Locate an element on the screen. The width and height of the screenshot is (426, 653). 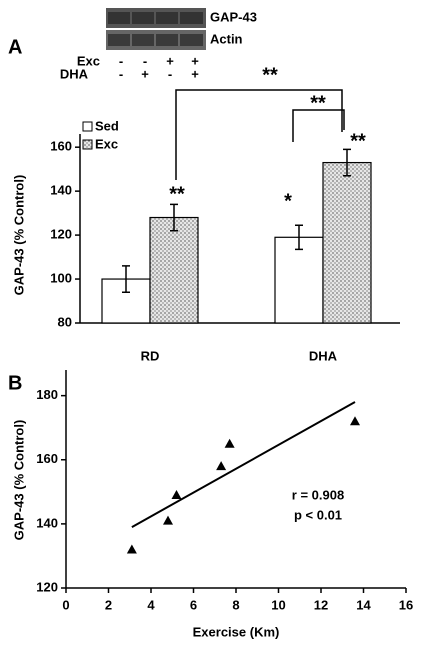
panel-label: B is located at coordinates (15, 383).